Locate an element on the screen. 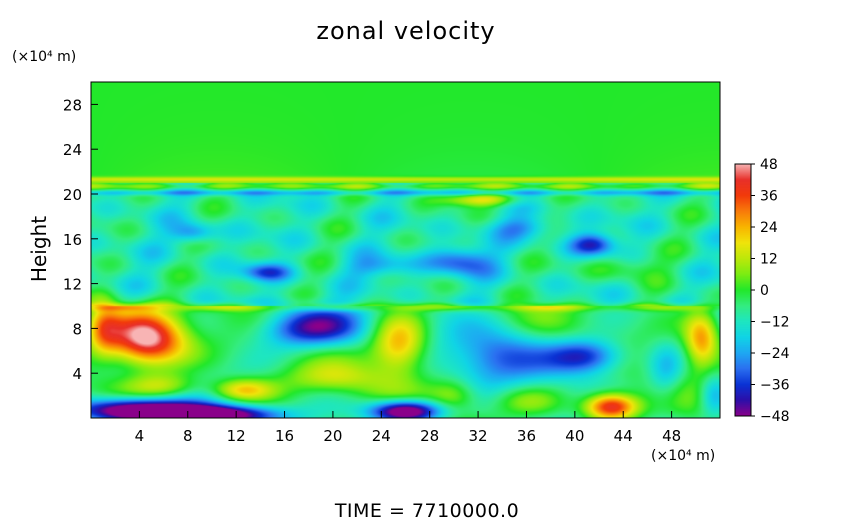 The width and height of the screenshot is (854, 519). colorbar-tick-label: −48 is located at coordinates (775, 417).